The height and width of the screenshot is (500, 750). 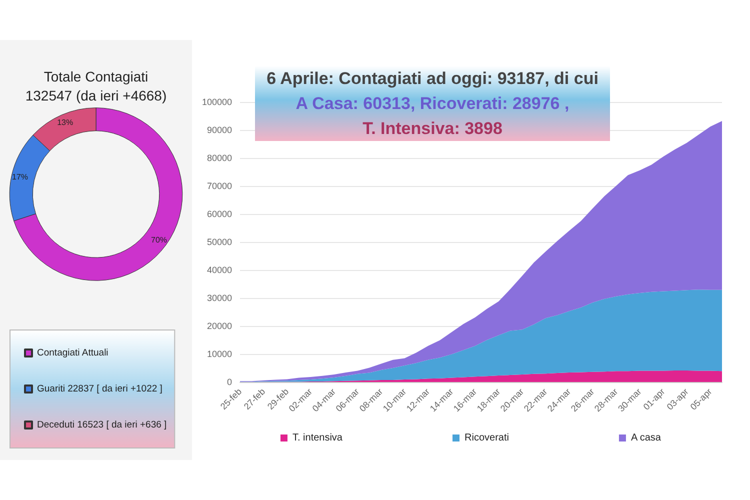 I want to click on y-tick-label: 90000, so click(x=219, y=130).